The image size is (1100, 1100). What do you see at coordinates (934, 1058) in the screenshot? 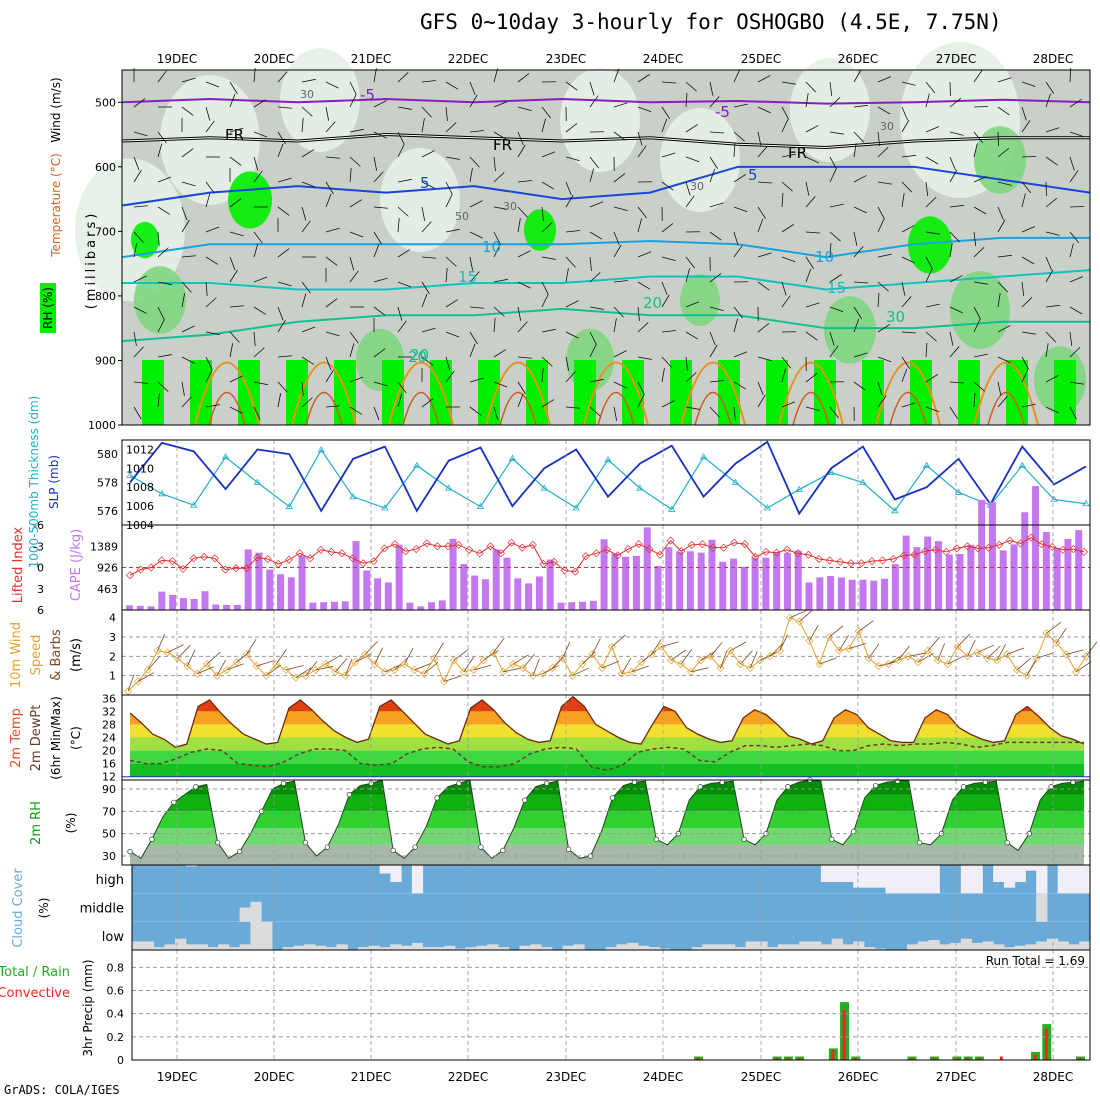
I see `precip-conv-bar` at bounding box center [934, 1058].